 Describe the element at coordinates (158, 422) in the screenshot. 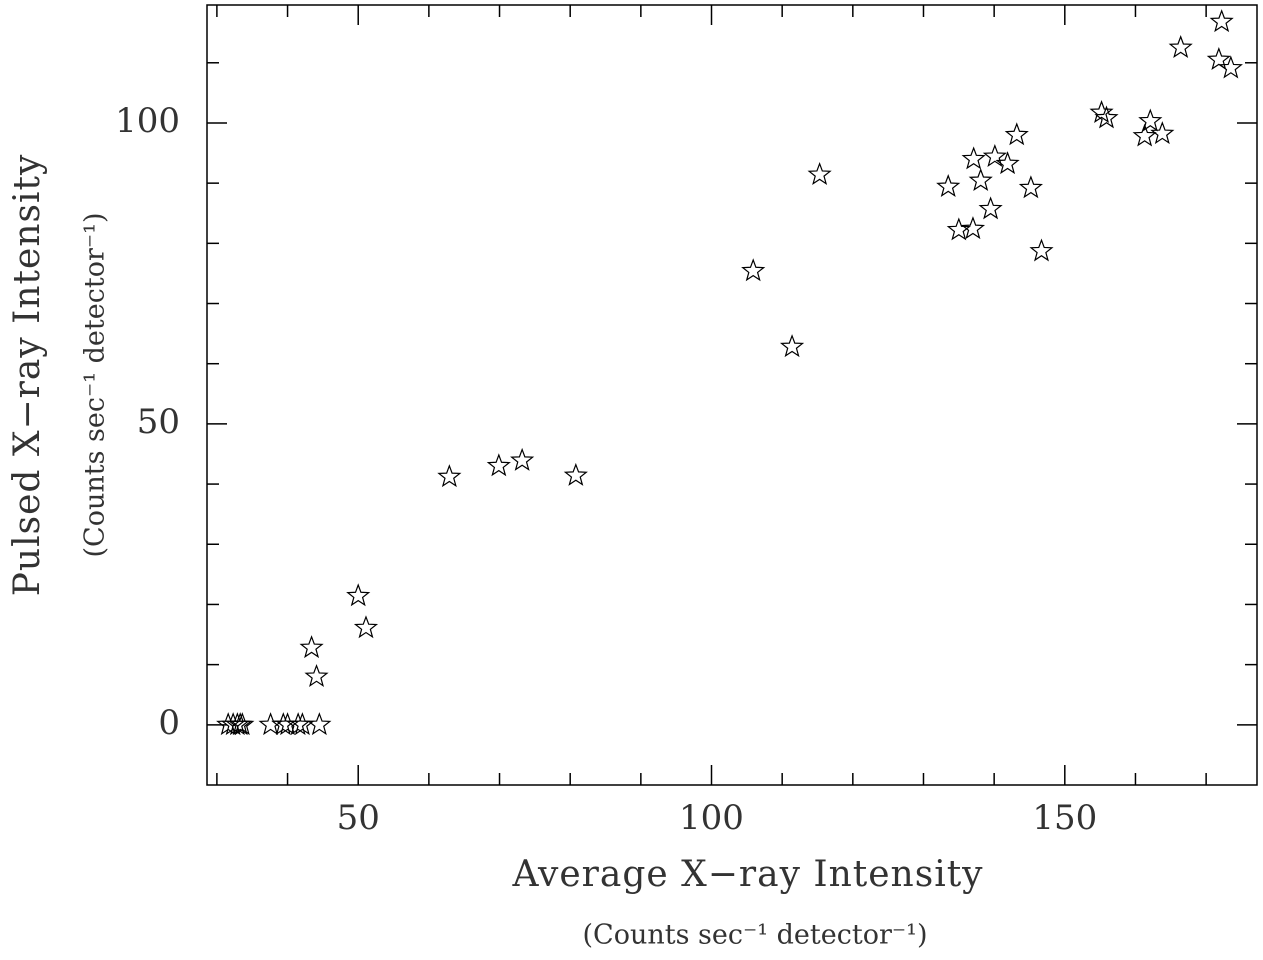

I see `y-tick-label: 50` at that location.